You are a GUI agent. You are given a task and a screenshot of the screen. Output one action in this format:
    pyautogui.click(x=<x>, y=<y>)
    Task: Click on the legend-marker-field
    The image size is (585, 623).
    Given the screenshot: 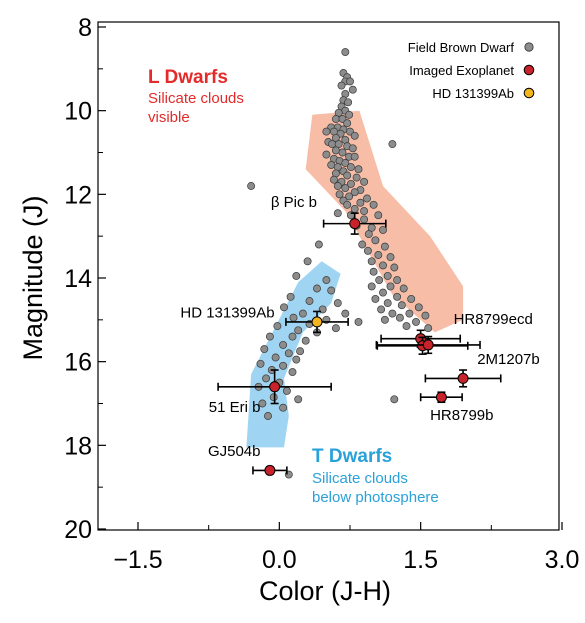 What is the action you would take?
    pyautogui.click(x=529, y=47)
    